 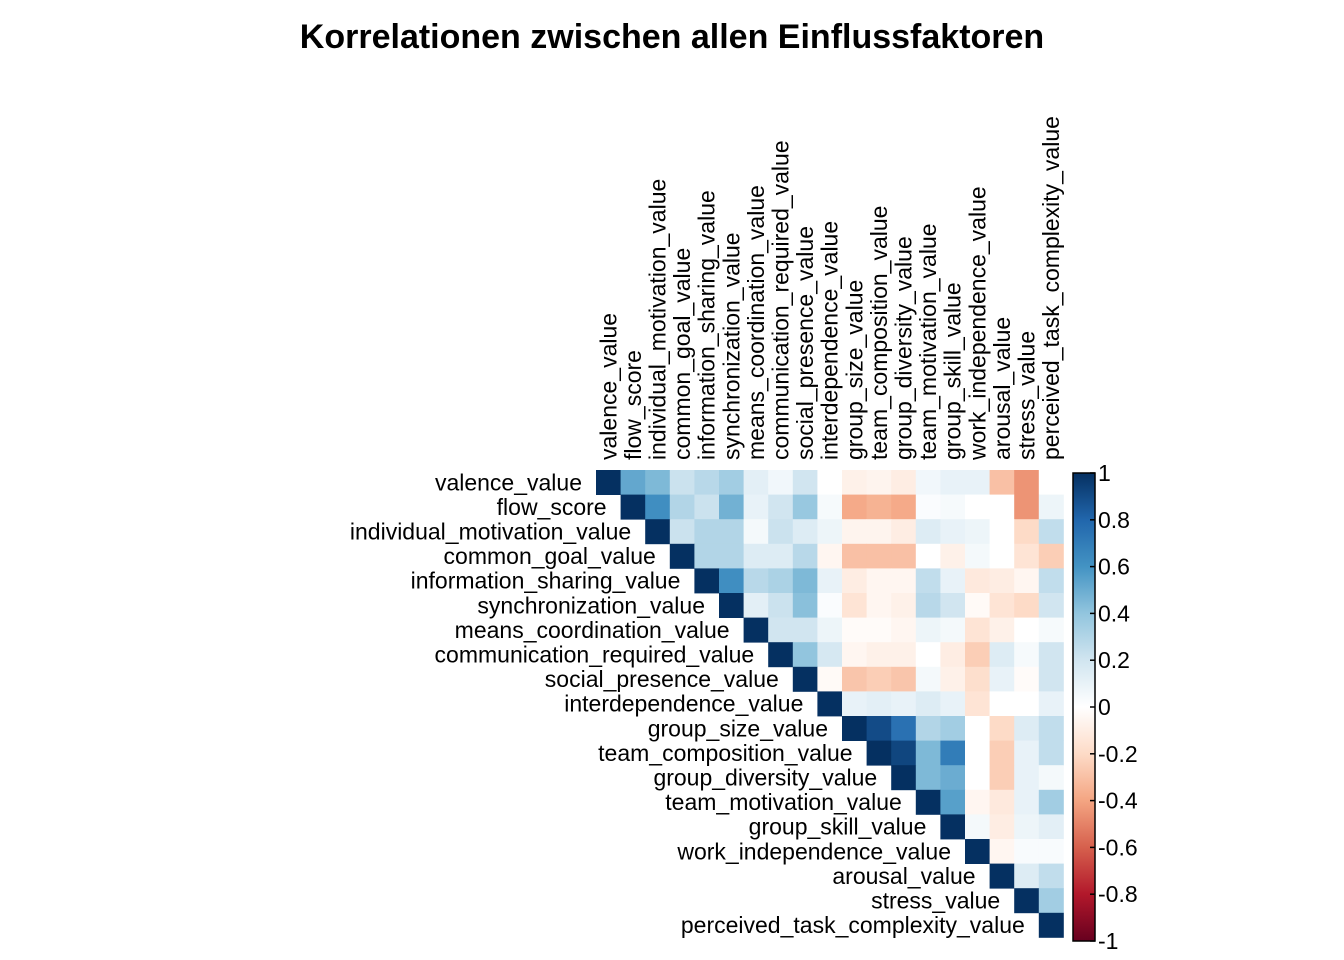 What do you see at coordinates (805, 679) in the screenshot?
I see `heatmap-cell-social_presence_value-social_presence_value` at bounding box center [805, 679].